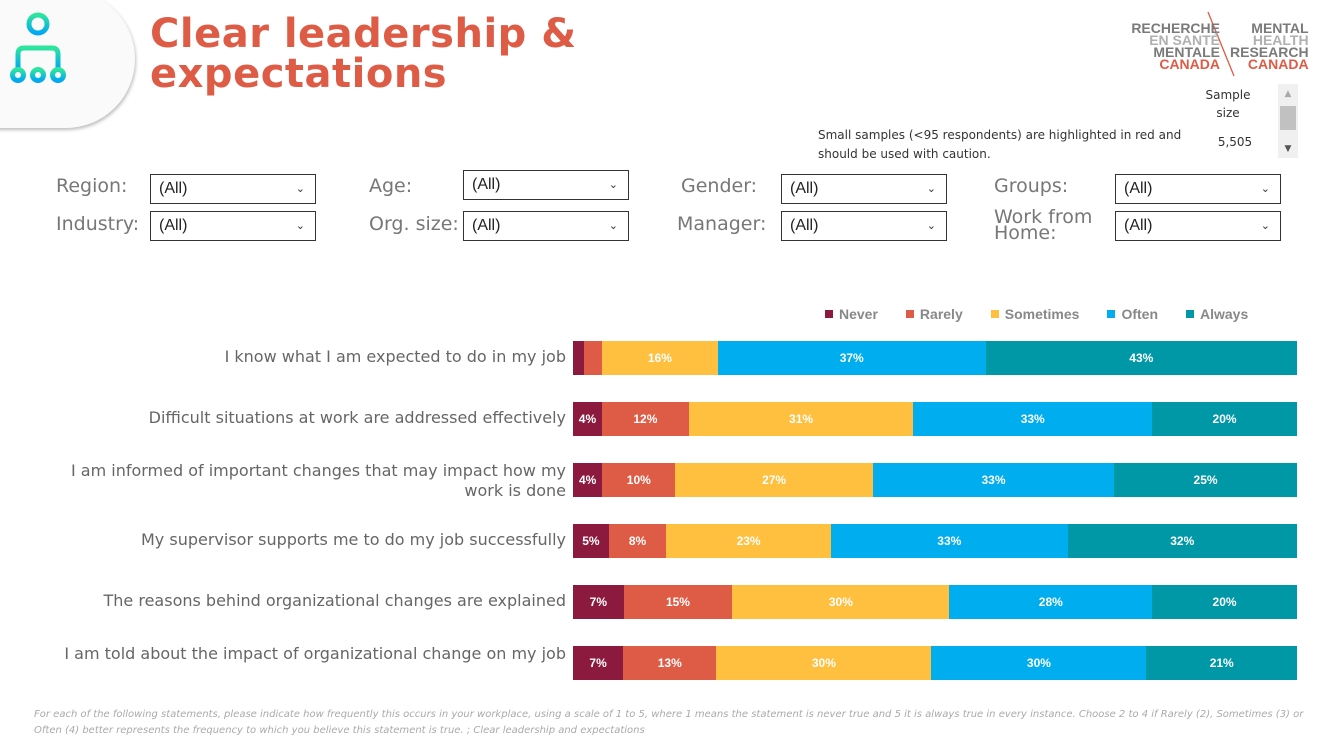  I want to click on filter-select-gender: (All) ⌄, so click(864, 189).